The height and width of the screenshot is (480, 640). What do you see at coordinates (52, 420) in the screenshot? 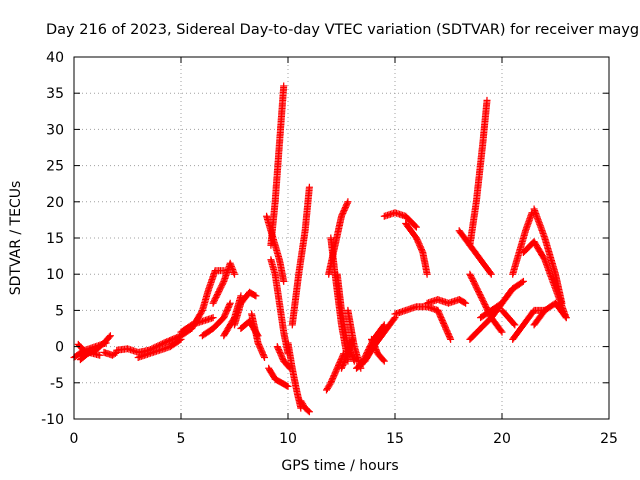
I see `y-tick-label: -10` at bounding box center [52, 420].